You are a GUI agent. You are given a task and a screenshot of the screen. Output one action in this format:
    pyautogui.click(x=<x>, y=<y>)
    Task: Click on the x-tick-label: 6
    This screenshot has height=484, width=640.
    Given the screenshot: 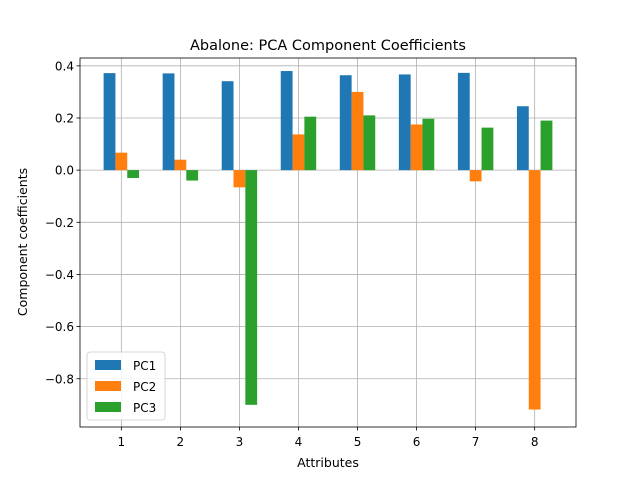 What is the action you would take?
    pyautogui.click(x=417, y=442)
    